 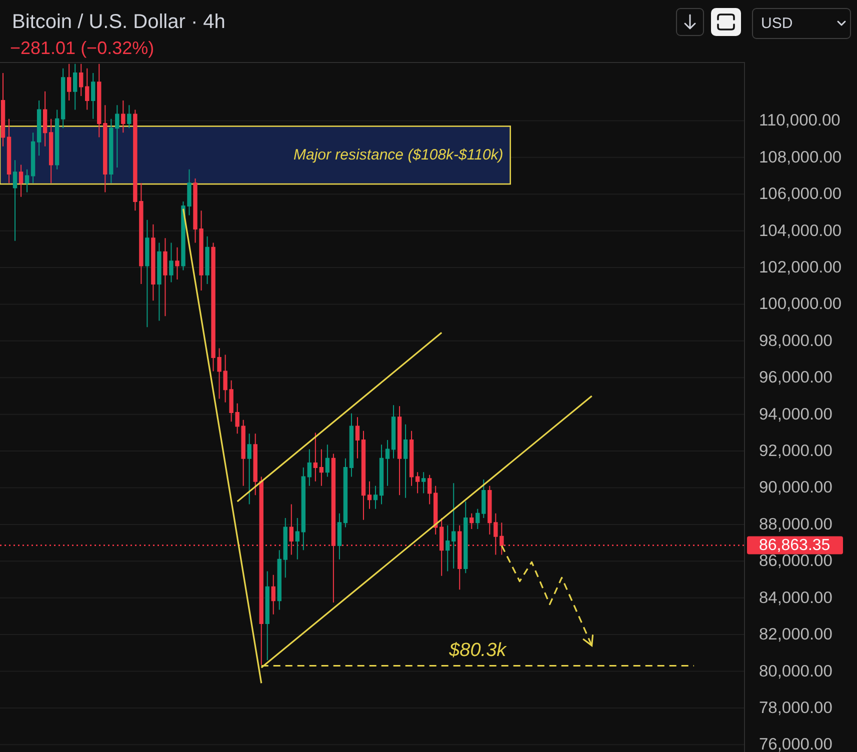 What do you see at coordinates (82, 48) in the screenshot?
I see `chart-subtitle: −281.01 (−0.32%)` at bounding box center [82, 48].